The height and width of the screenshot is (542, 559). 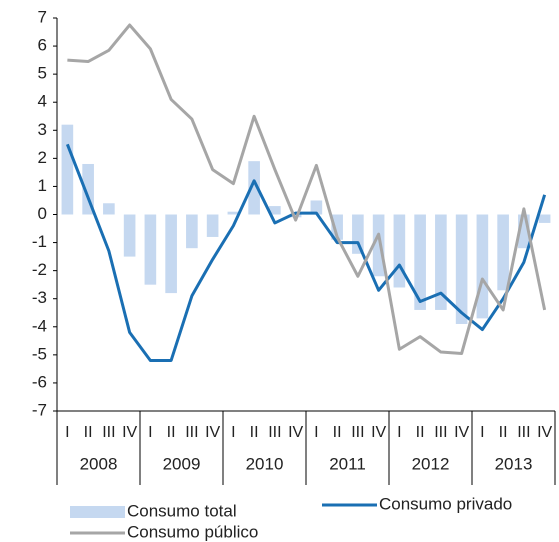 I want to click on legend-label: Consumo público, so click(x=192, y=531).